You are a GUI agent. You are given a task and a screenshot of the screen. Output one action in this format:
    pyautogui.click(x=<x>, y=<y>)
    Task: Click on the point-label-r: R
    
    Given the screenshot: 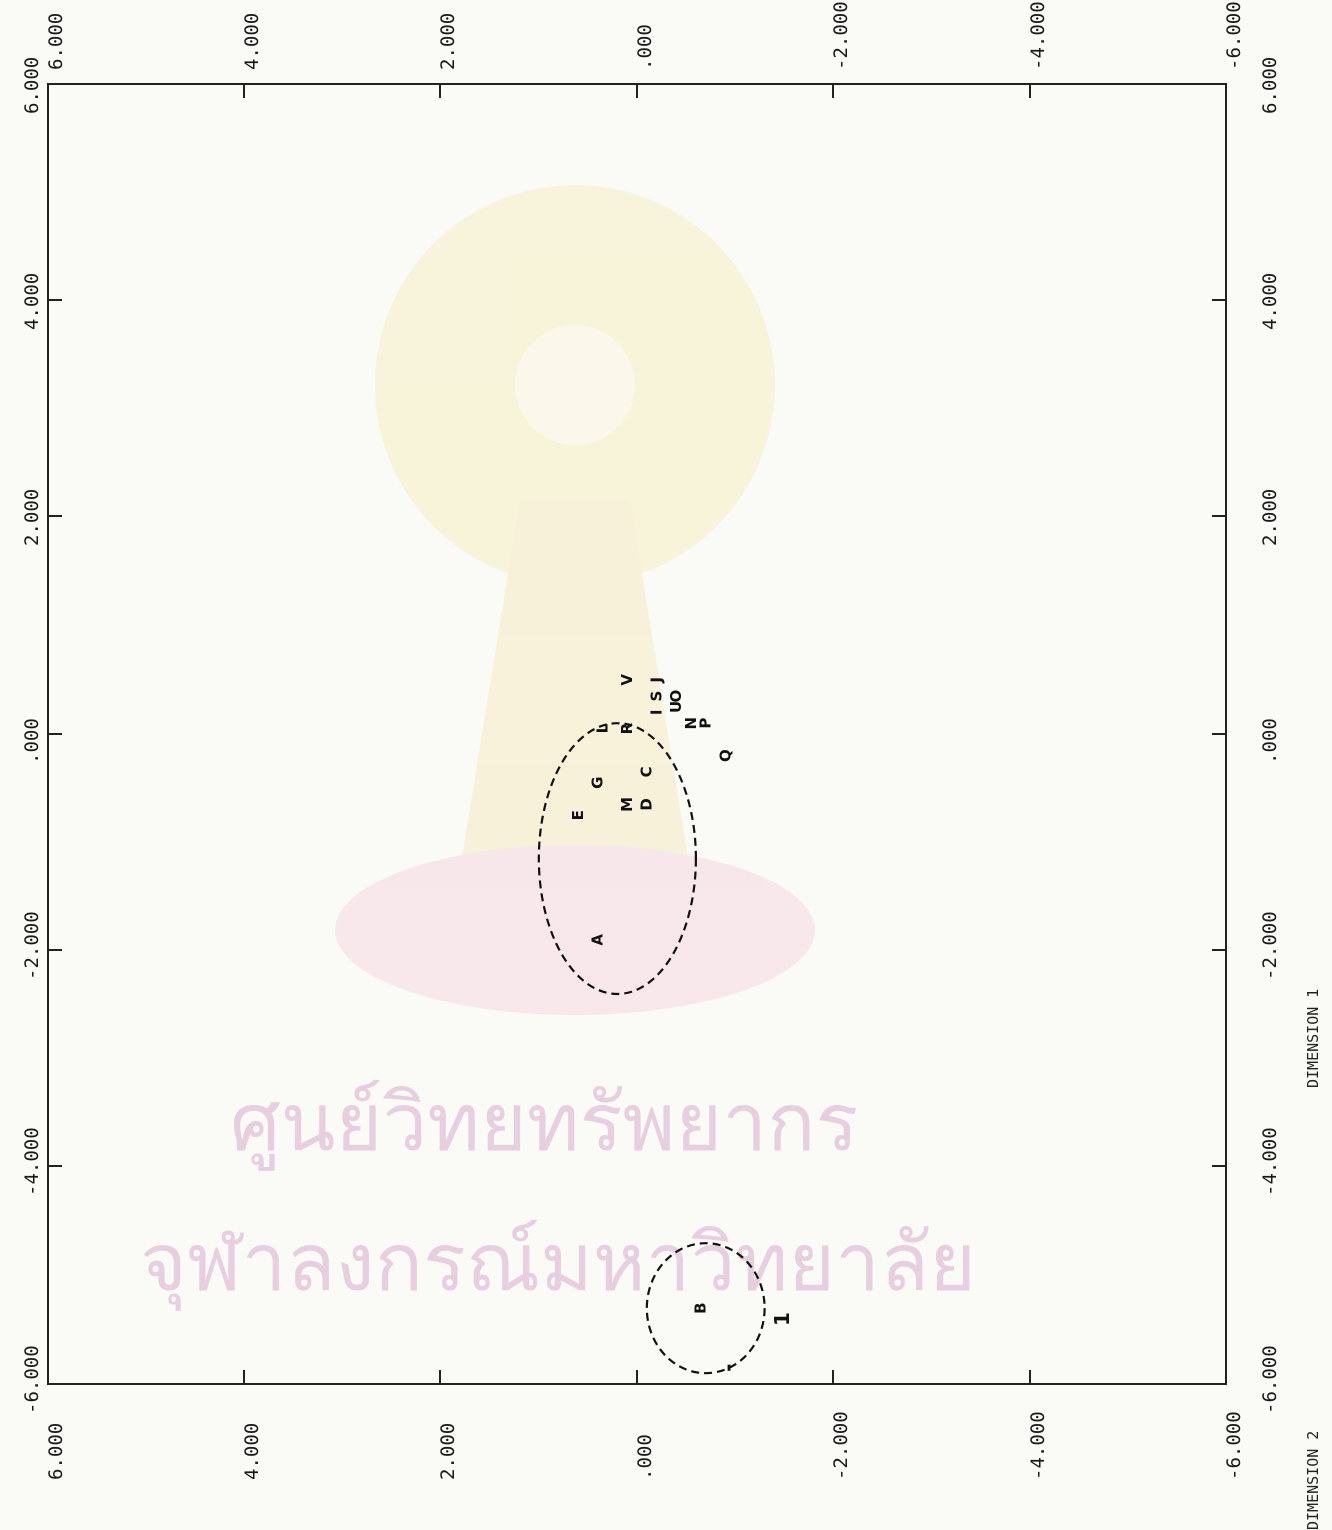 What is the action you would take?
    pyautogui.click(x=627, y=728)
    